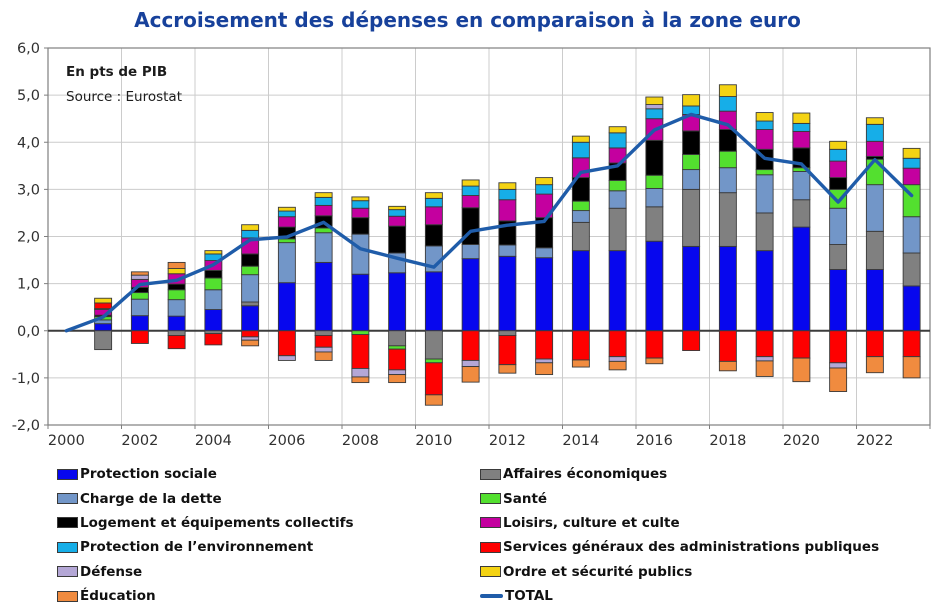  I want to click on bar-segment-services-generaux-2014, so click(580, 345).